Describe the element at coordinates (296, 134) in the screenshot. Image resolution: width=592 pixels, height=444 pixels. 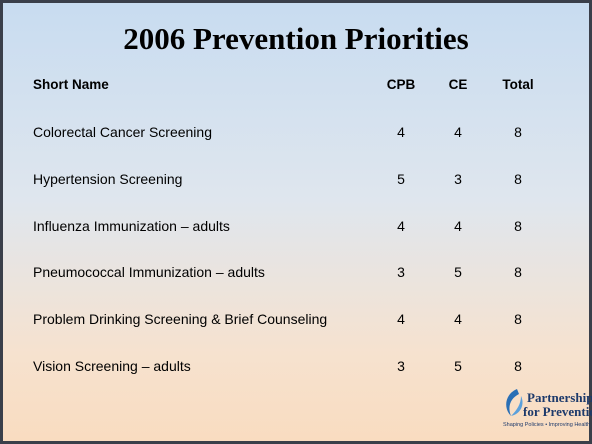
I see `table-row: Colorectal Cancer Screening 4 4 8` at that location.